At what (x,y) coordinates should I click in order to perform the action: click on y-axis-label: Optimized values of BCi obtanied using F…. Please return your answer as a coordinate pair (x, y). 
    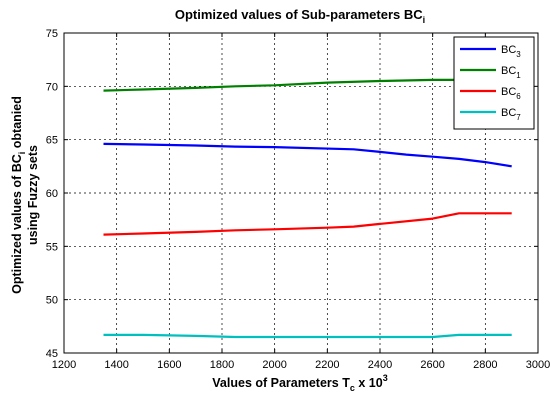
    Looking at the image, I should click on (25, 195).